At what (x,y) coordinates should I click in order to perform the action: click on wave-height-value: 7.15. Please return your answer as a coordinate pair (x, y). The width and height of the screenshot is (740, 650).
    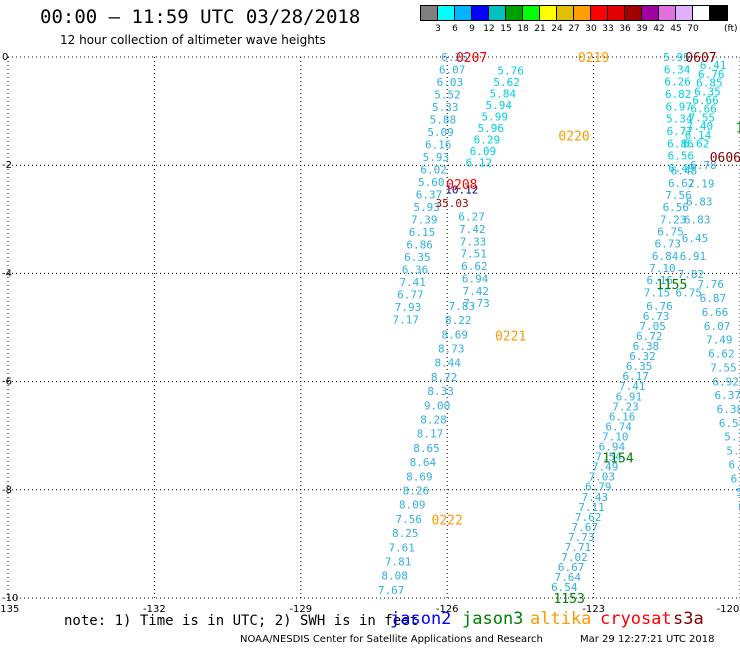
    Looking at the image, I should click on (657, 292).